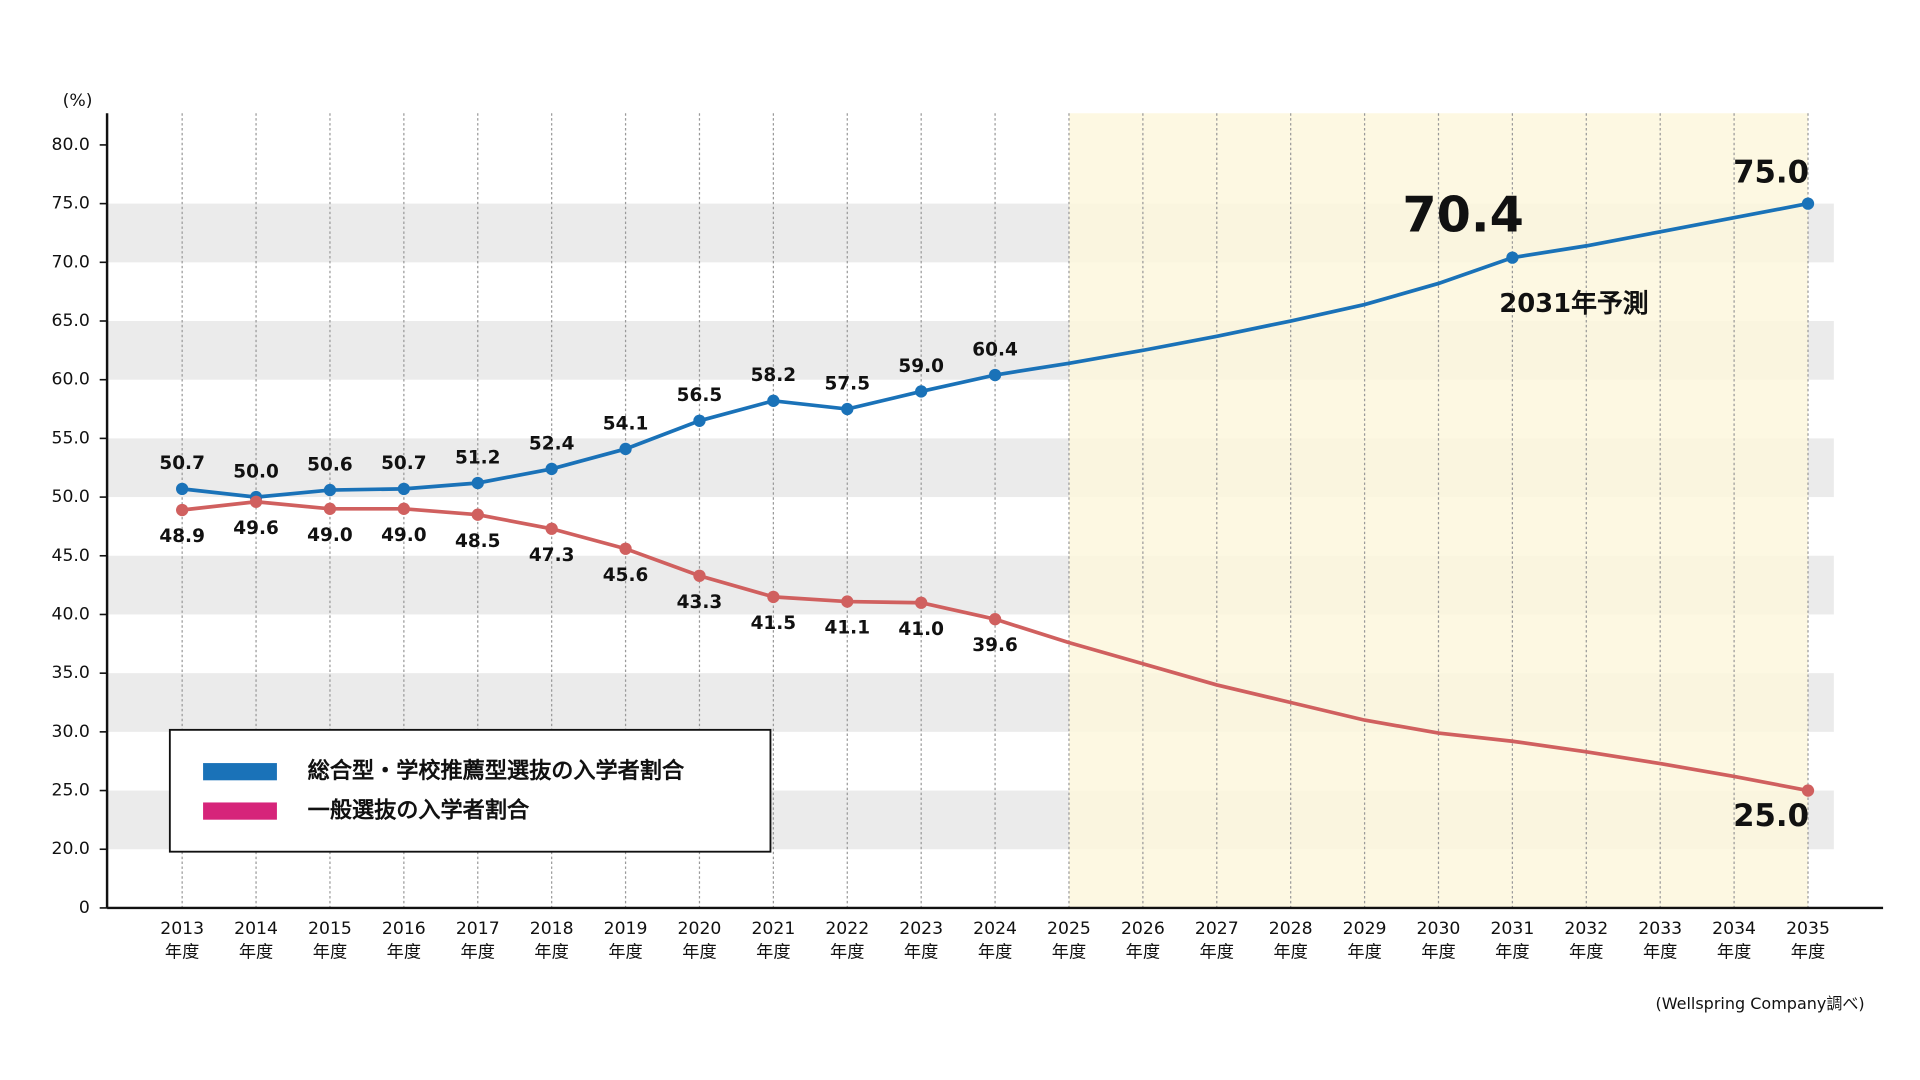 This screenshot has width=1920, height=1080. I want to click on data-label: 56.5, so click(700, 395).